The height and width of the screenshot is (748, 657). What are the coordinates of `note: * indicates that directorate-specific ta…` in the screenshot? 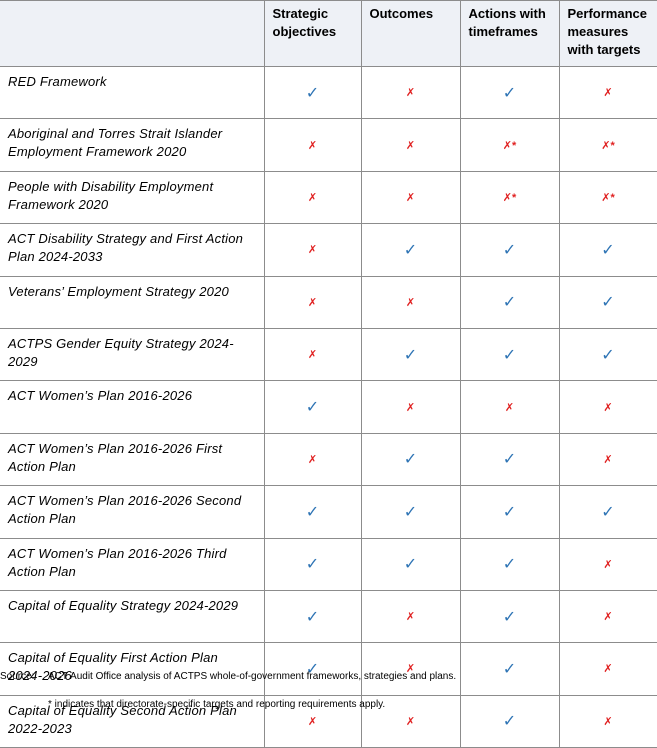 It's located at (217, 704).